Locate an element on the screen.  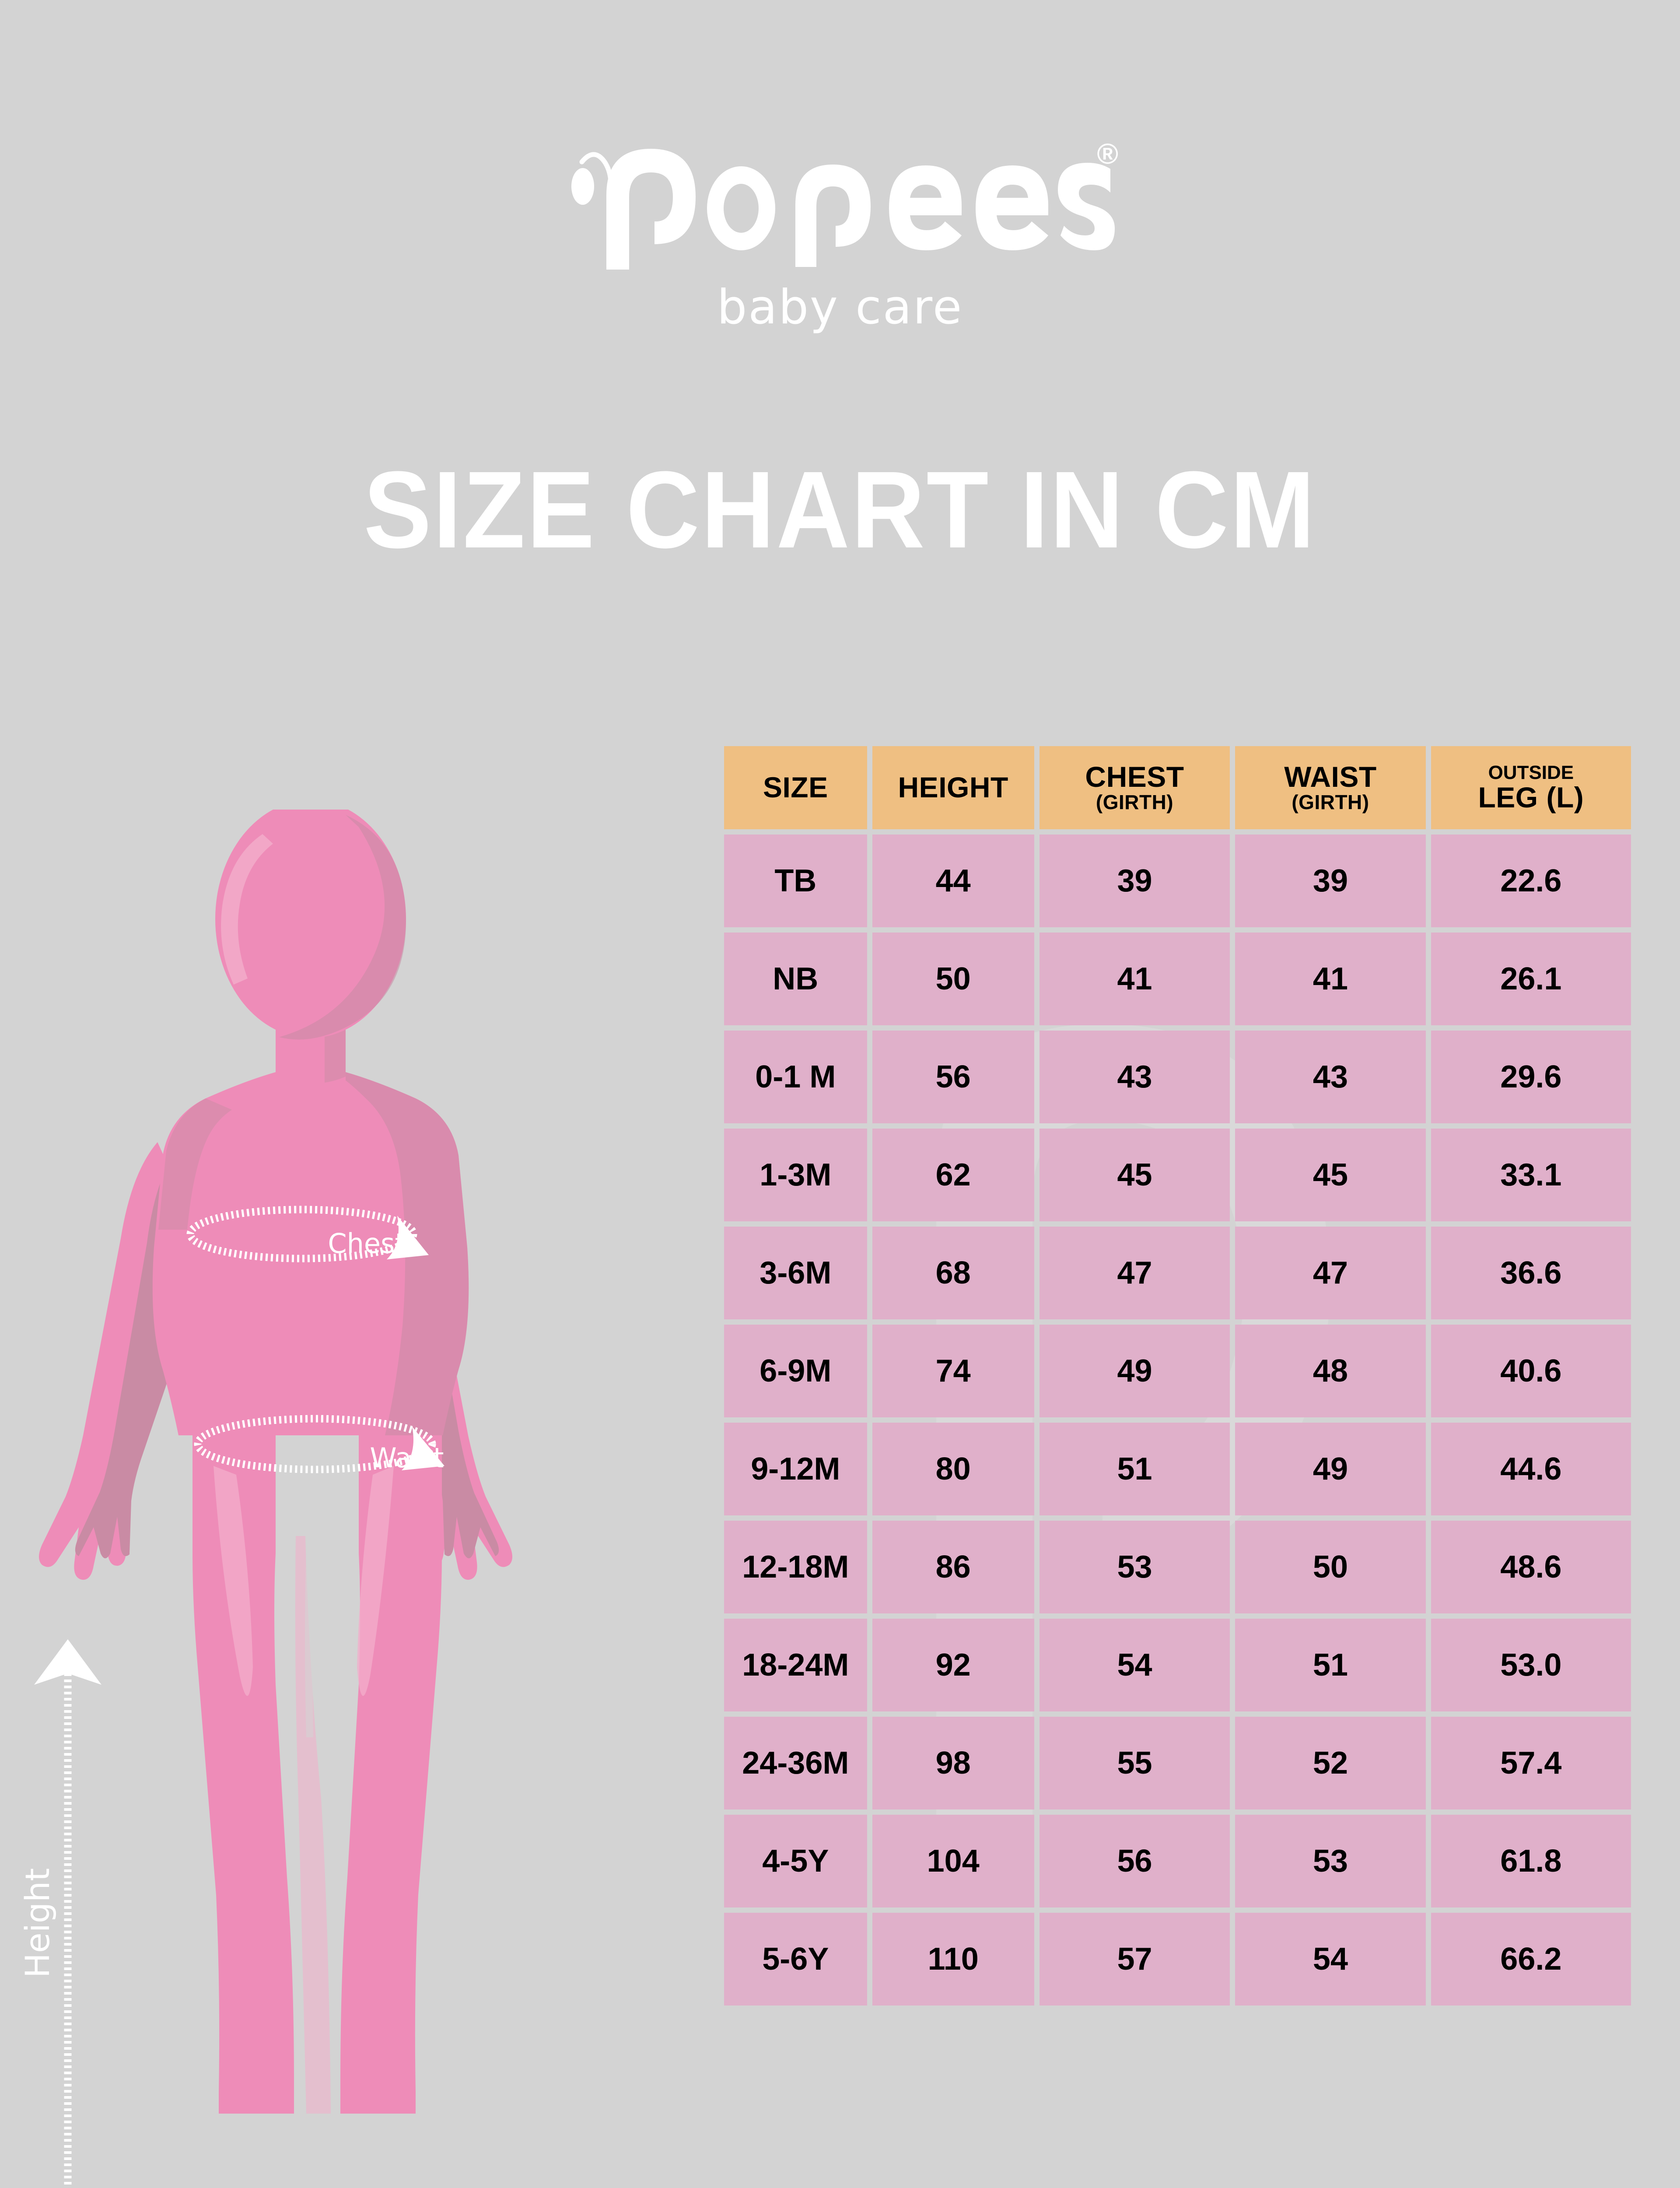
table-row: 9-12M 80 51 49 44.6 is located at coordinates (1177, 1469).